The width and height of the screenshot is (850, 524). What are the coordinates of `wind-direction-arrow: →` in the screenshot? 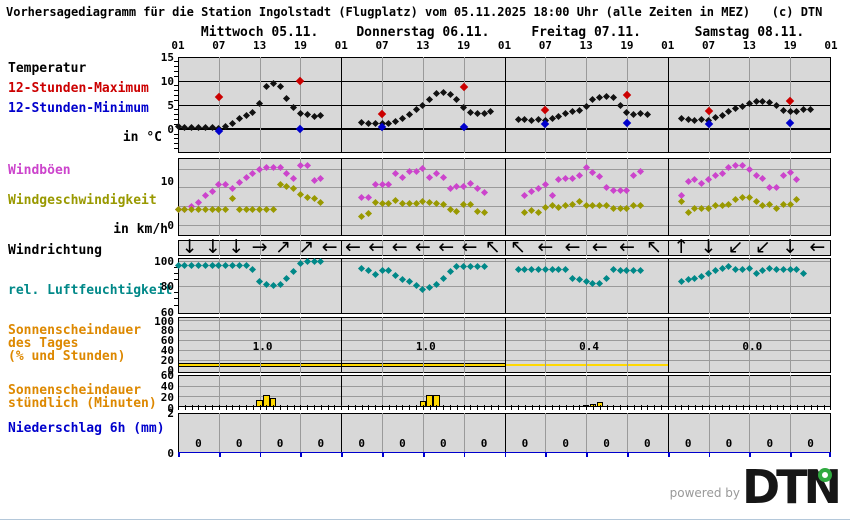 It's located at (259, 247).